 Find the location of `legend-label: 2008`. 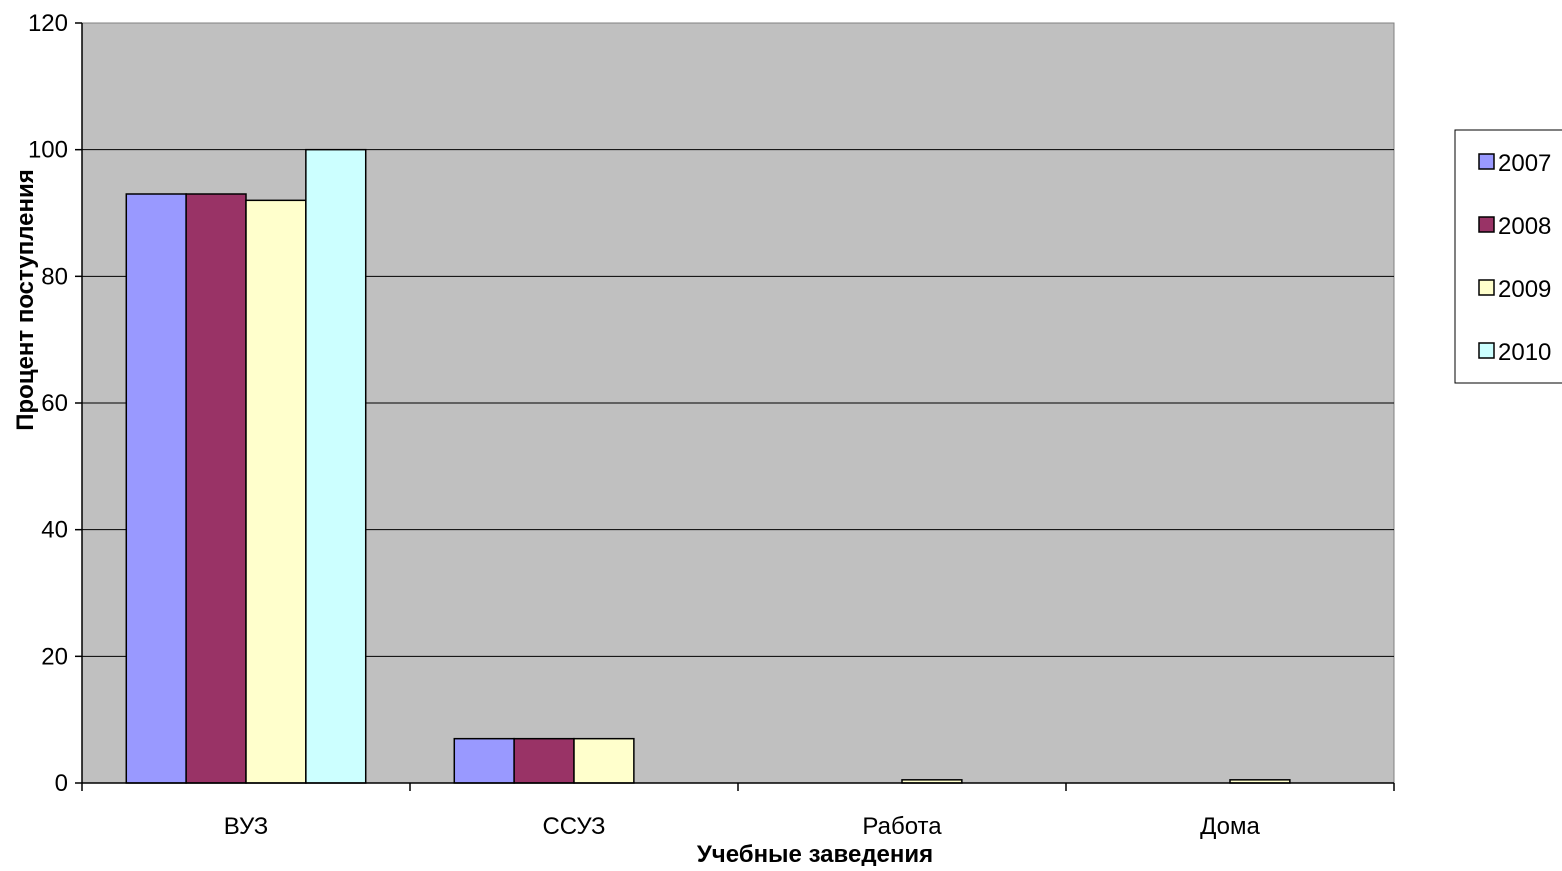

legend-label: 2008 is located at coordinates (1524, 226).